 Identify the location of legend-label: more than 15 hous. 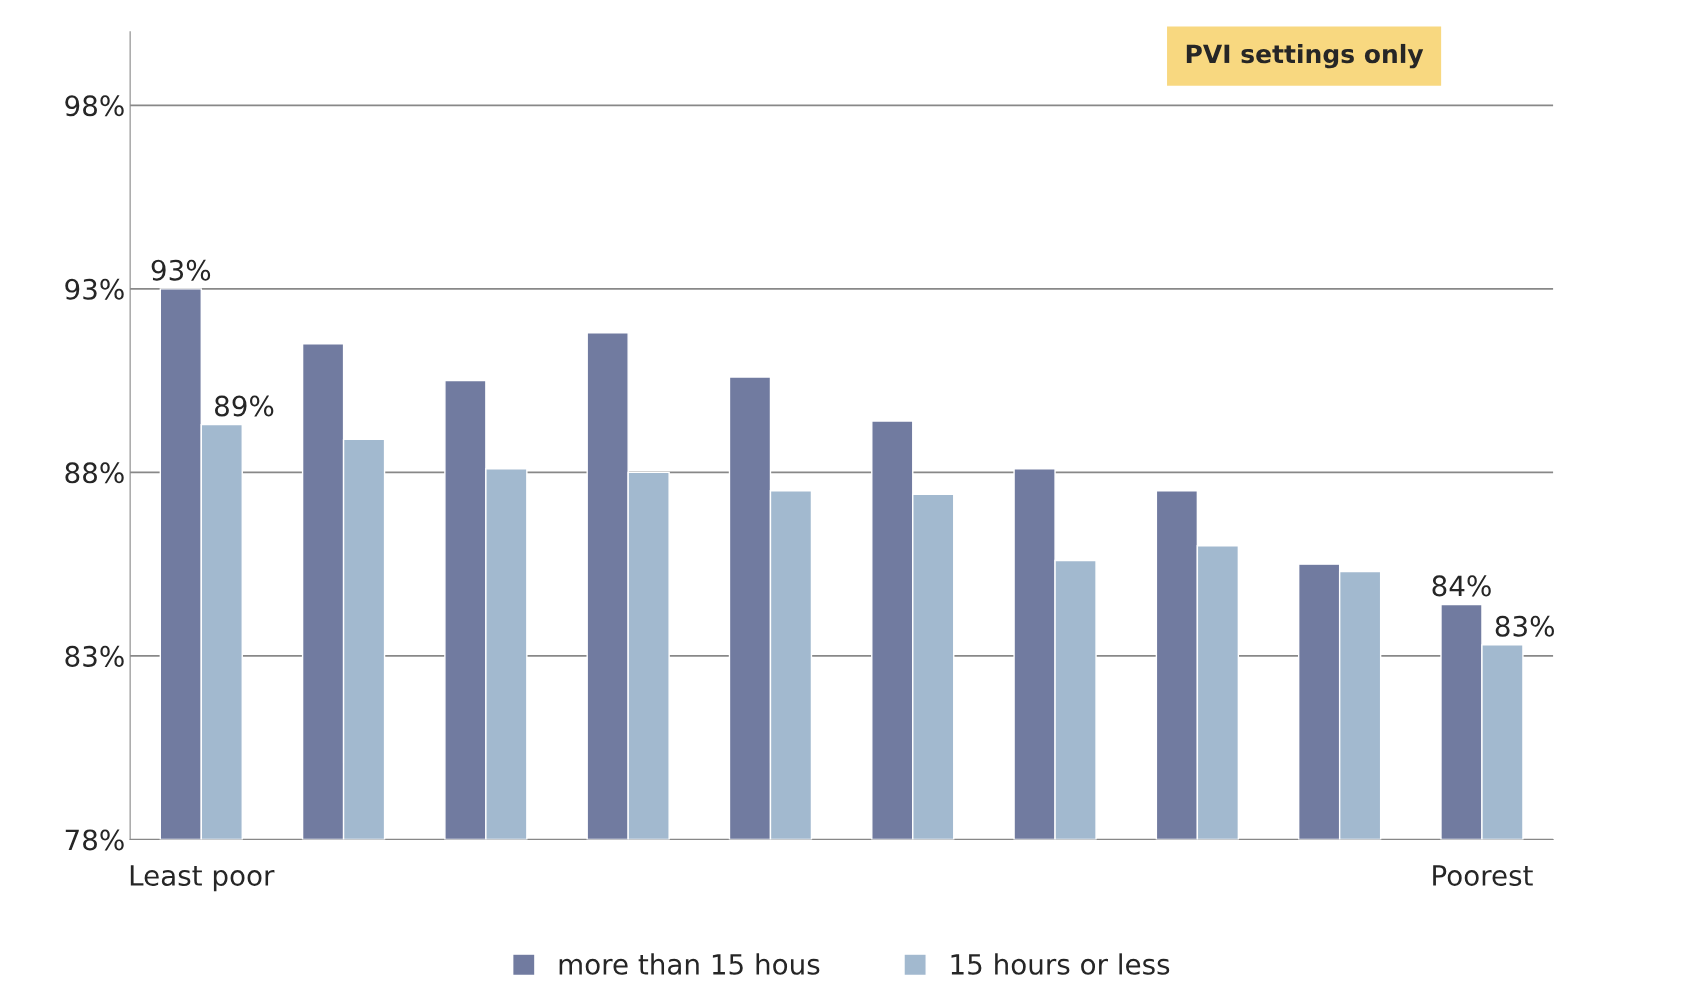
(689, 964).